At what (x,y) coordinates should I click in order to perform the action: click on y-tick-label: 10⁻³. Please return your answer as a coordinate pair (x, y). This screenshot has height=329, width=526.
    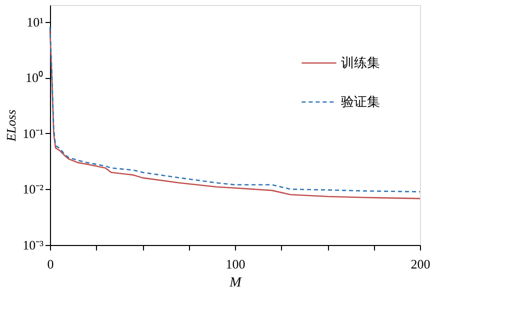
    Looking at the image, I should click on (33, 245).